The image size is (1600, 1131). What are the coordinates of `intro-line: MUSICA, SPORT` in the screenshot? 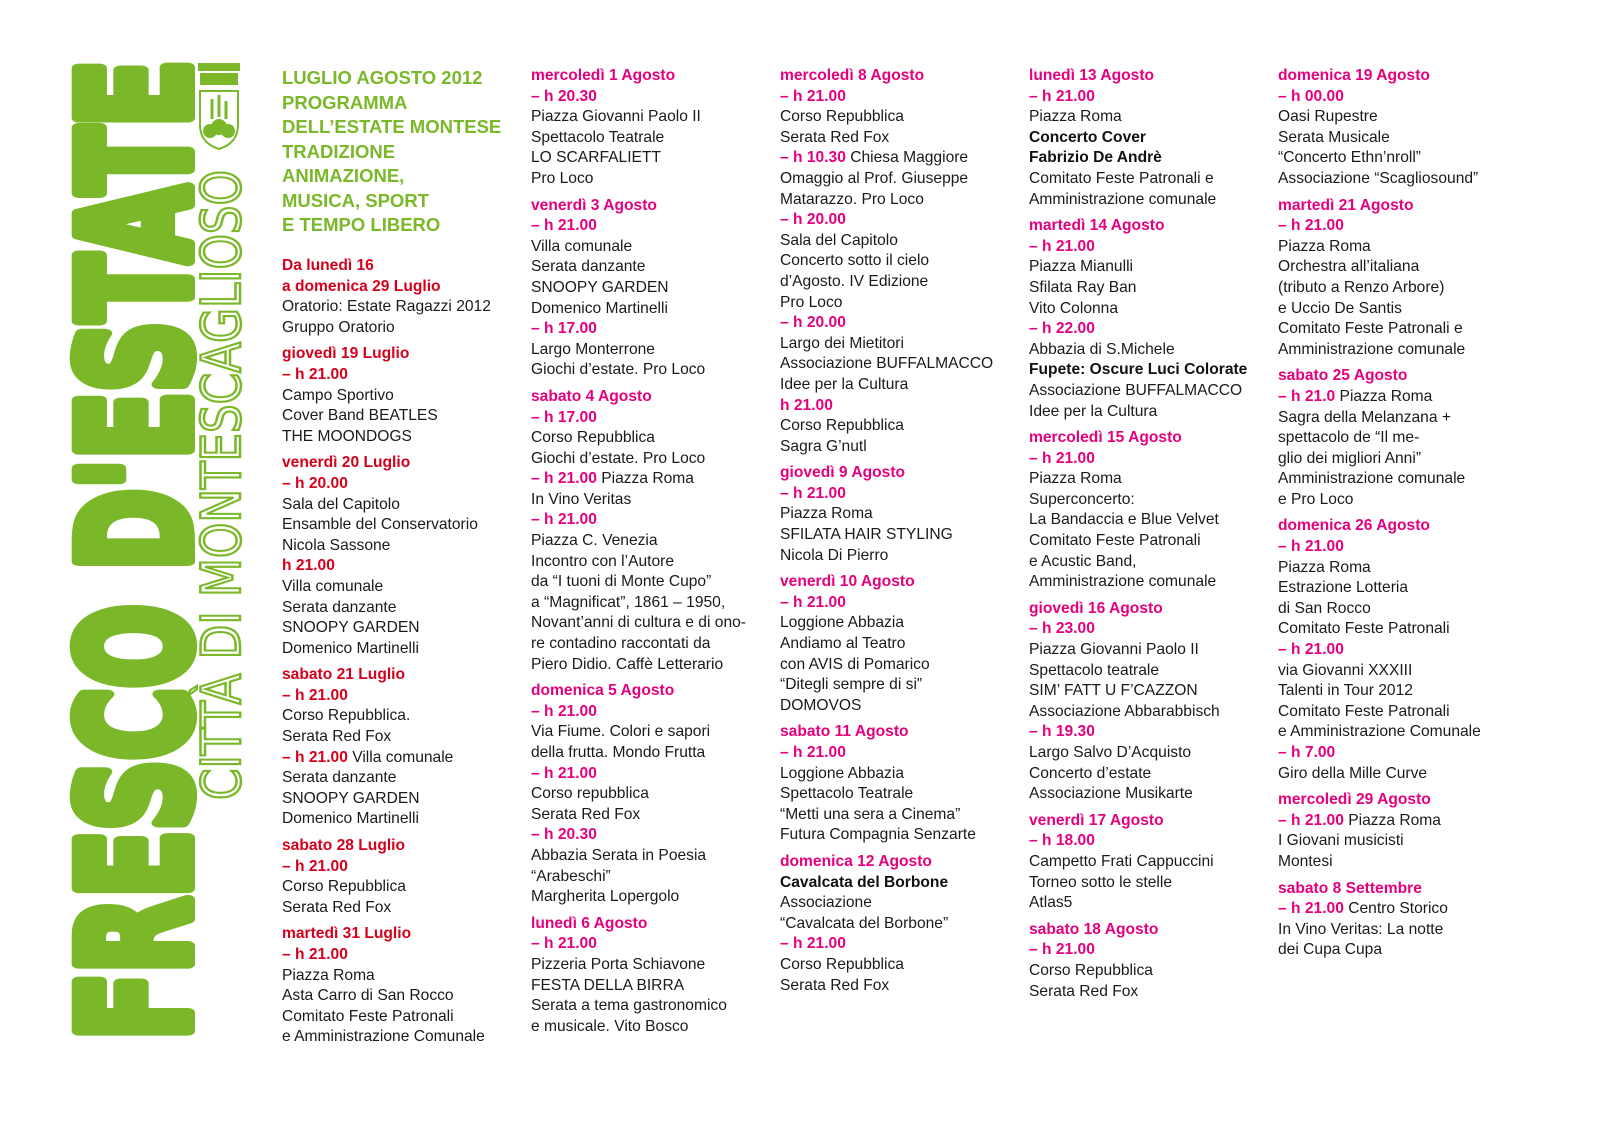 It's located at (355, 200).